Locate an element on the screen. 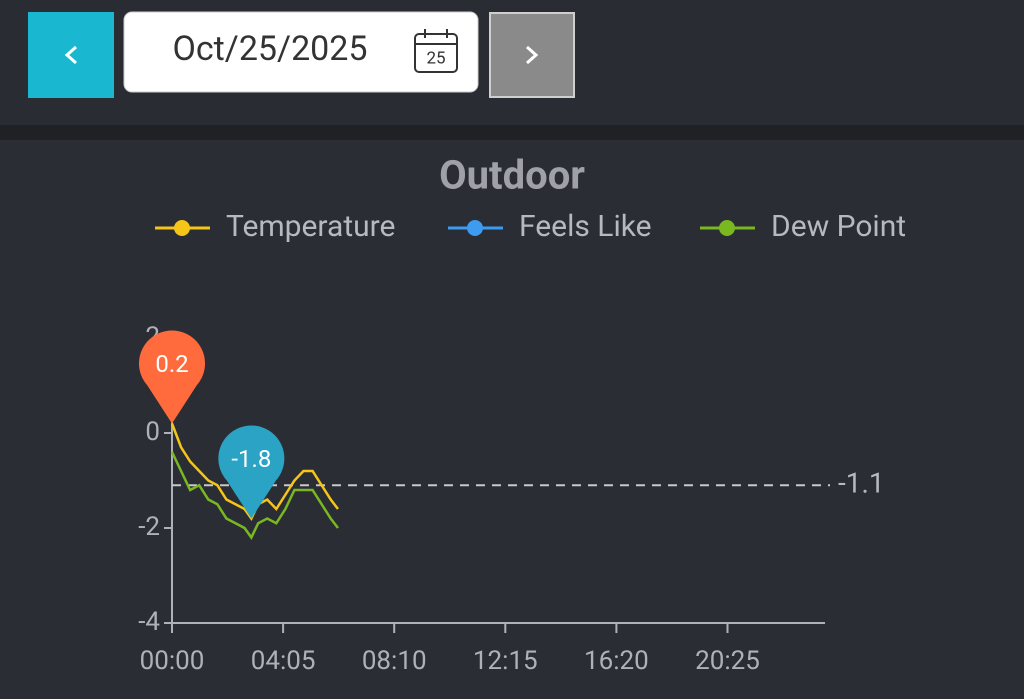  x-tick-label: 04:05 is located at coordinates (283, 661).